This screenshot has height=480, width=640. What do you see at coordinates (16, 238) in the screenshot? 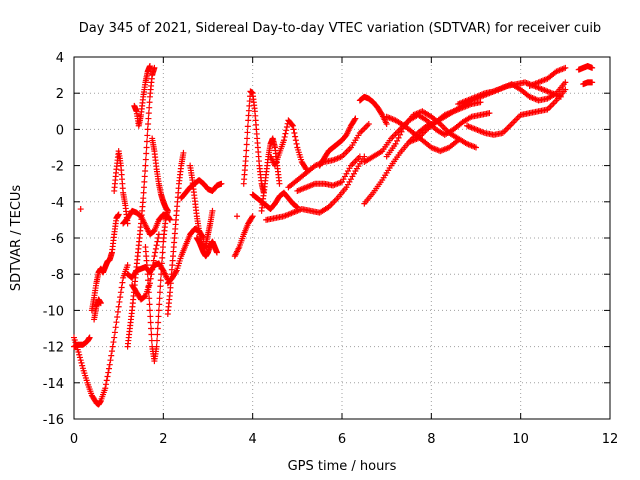
I see `y-axis-label: SDTVAR / TECUs` at bounding box center [16, 238].